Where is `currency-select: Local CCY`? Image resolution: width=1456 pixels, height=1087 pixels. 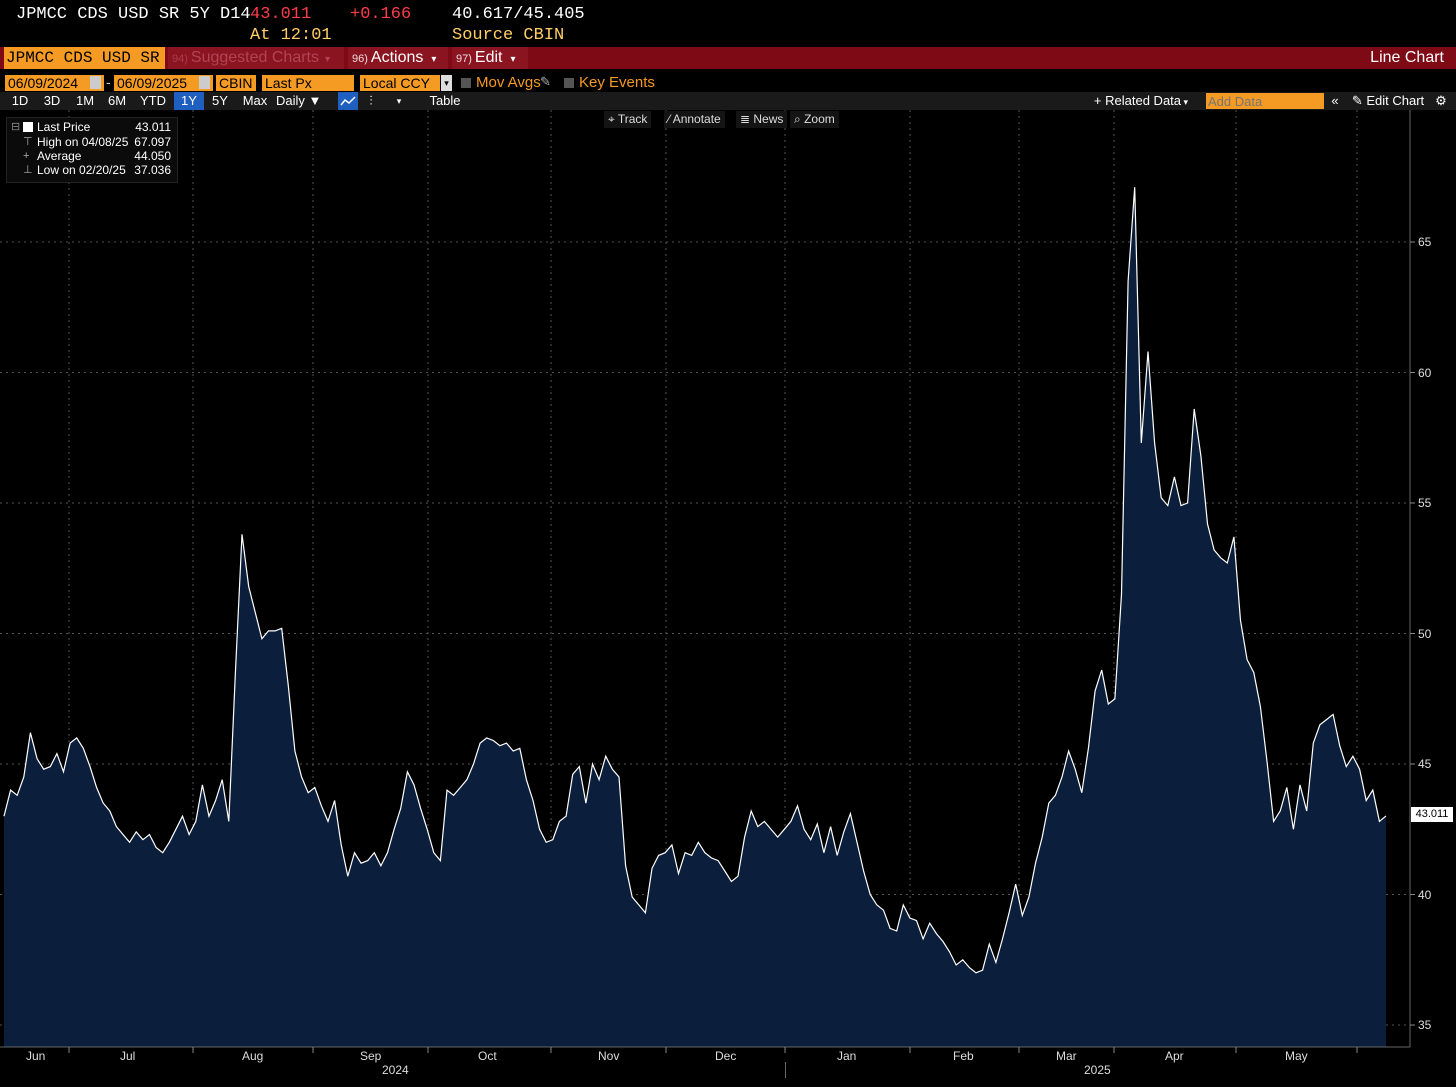
currency-select: Local CCY is located at coordinates (400, 83).